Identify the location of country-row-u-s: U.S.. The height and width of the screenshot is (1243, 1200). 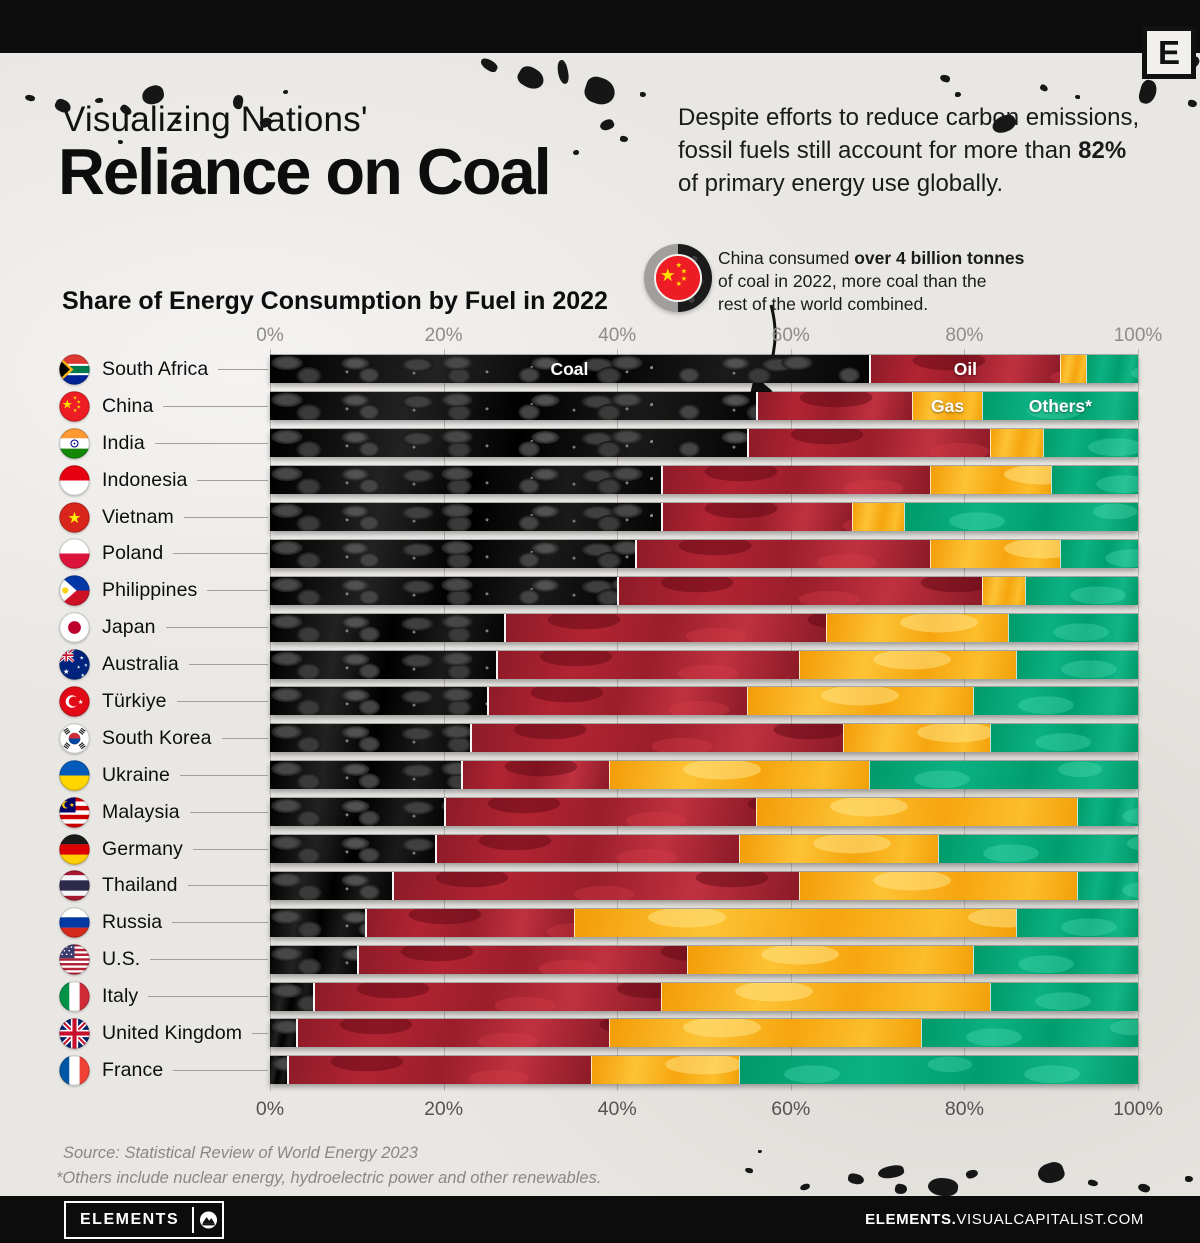
(600, 959).